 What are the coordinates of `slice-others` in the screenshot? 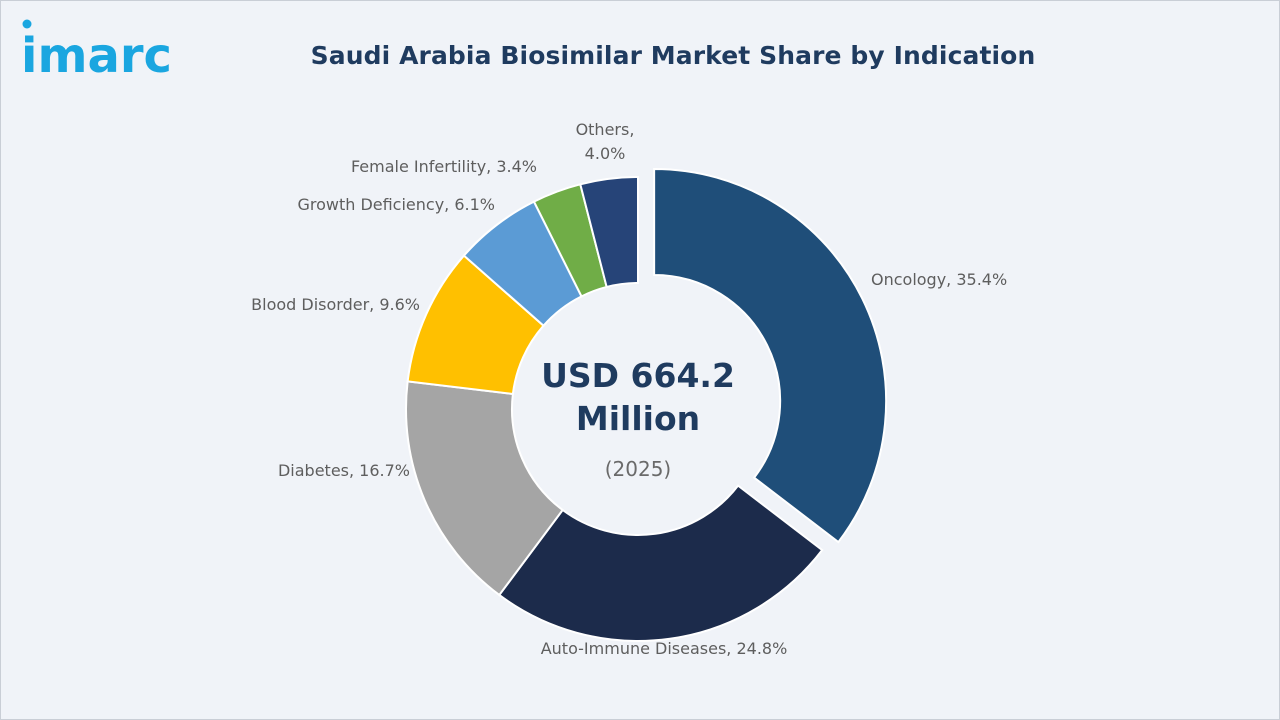 It's located at (609, 232).